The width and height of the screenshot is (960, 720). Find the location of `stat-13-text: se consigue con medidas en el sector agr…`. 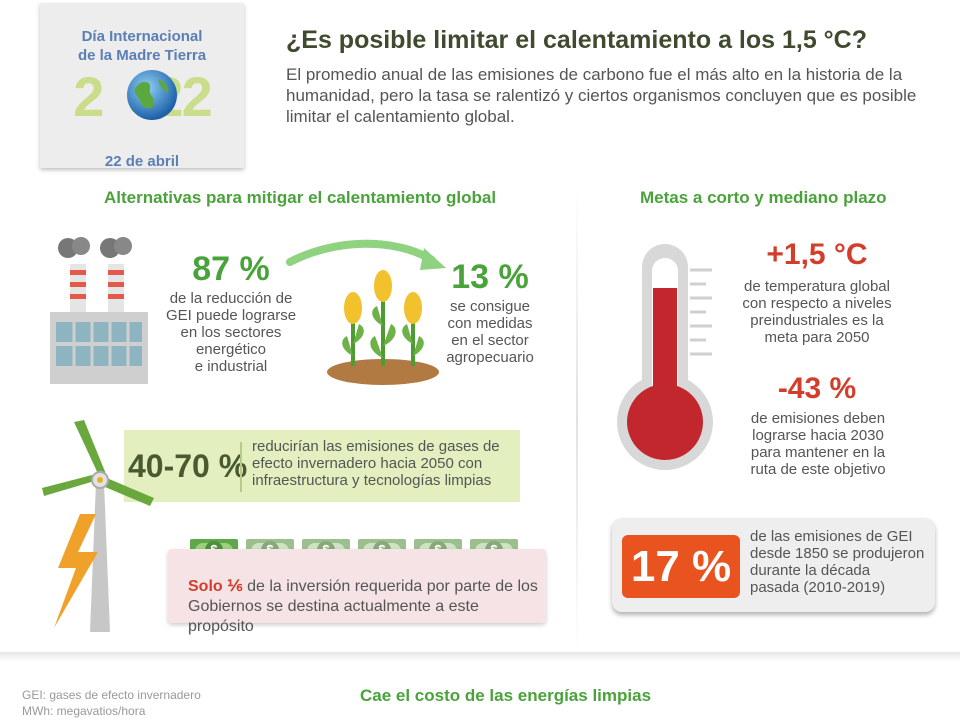

stat-13-text: se consigue con medidas en el sector agr… is located at coordinates (490, 332).